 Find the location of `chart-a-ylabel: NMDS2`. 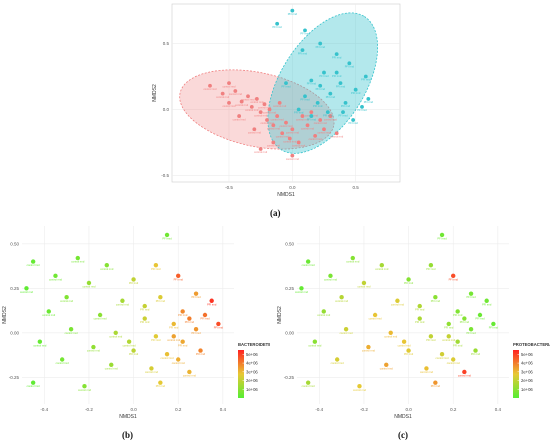

chart-a-ylabel: NMDS2 is located at coordinates (155, 93).